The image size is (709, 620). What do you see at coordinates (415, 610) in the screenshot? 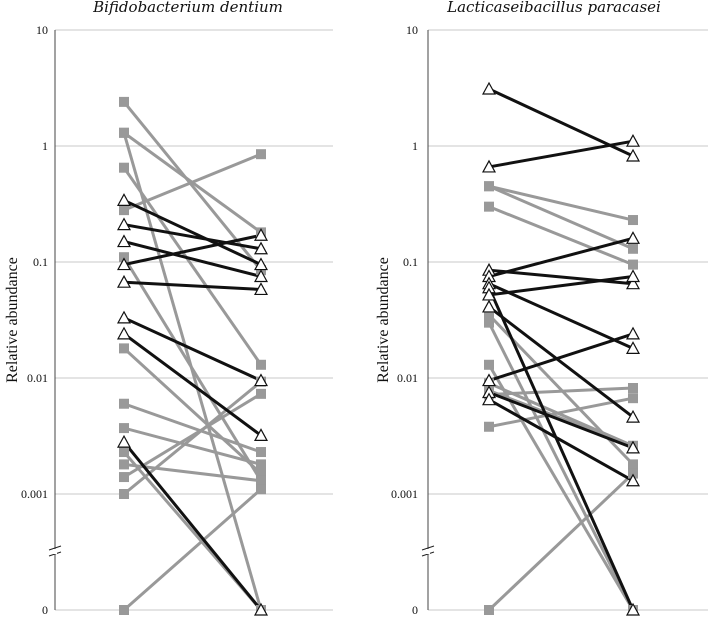
I see `y-tick-label: 0` at bounding box center [415, 610].